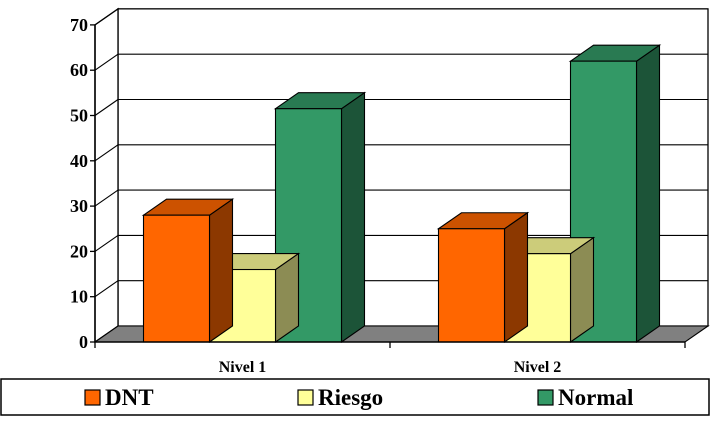 The width and height of the screenshot is (710, 421). Describe the element at coordinates (350, 397) in the screenshot. I see `legend-label-riesgo: Riesgo` at that location.